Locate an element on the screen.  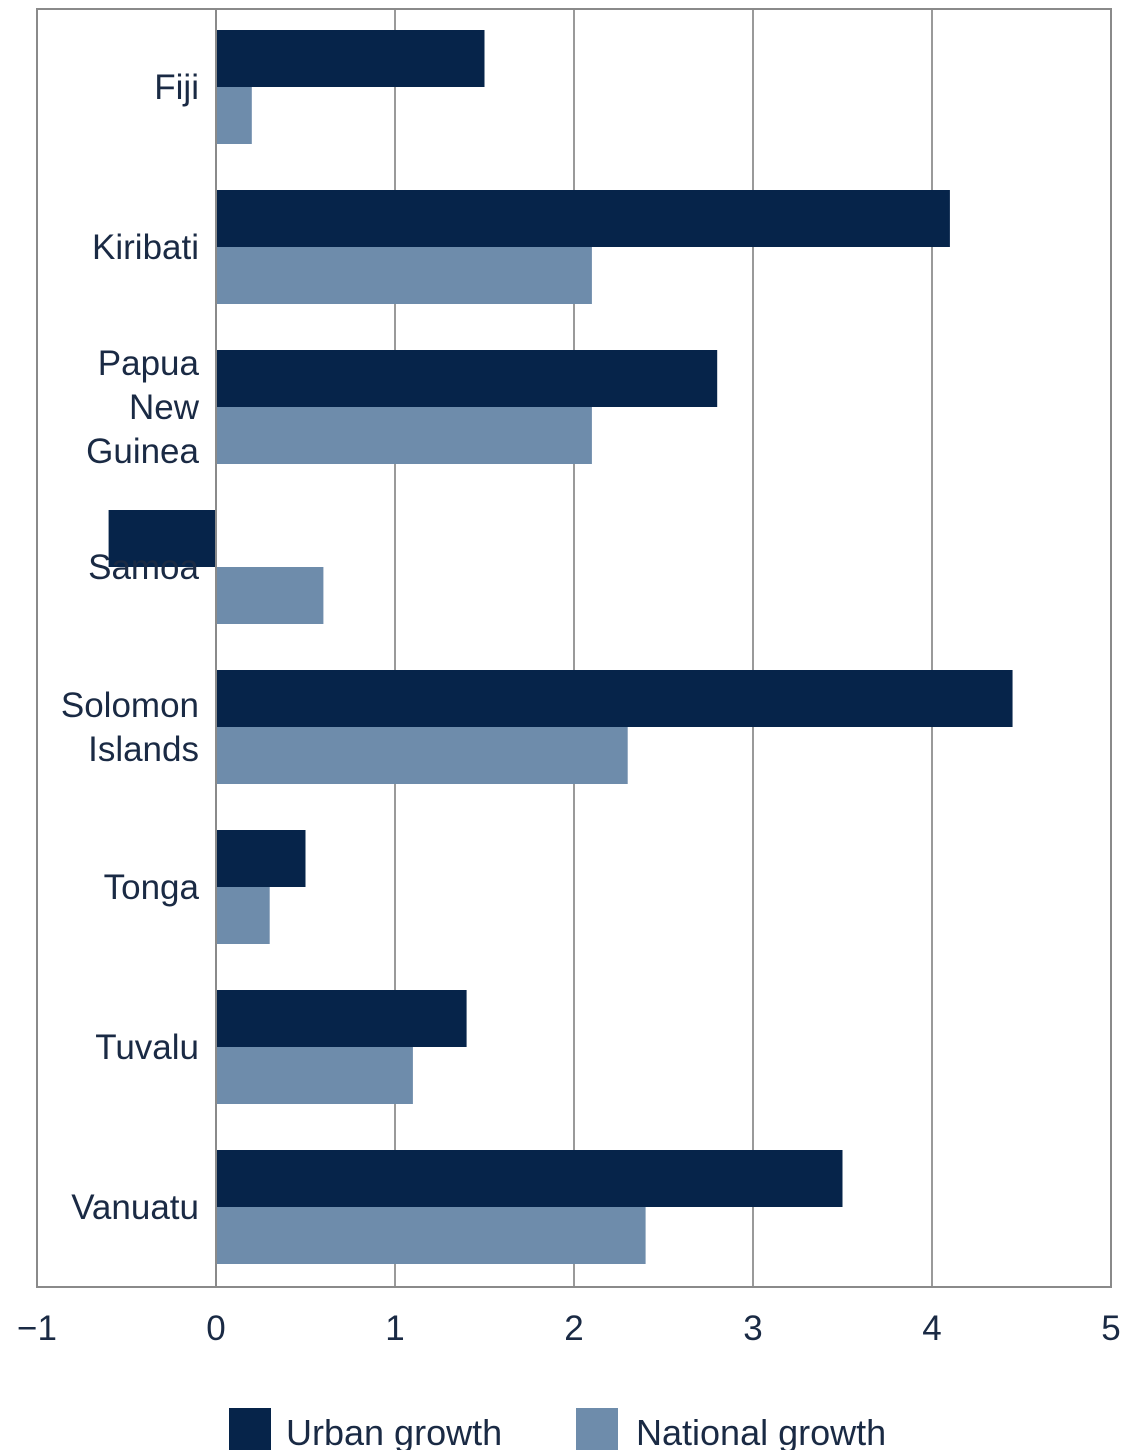
category-label-6-0: Tuvalu is located at coordinates (147, 1047).